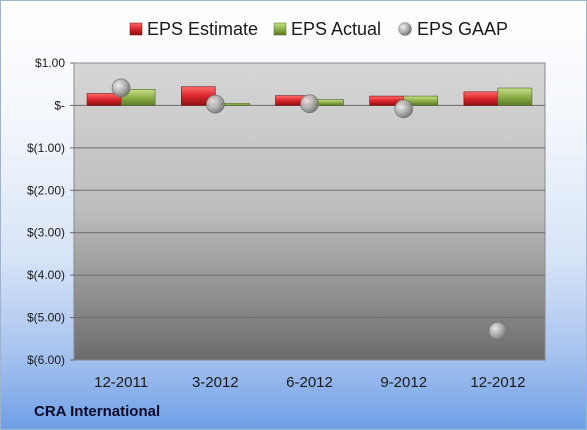  I want to click on y-tick-label: $(2.00), so click(46, 190).